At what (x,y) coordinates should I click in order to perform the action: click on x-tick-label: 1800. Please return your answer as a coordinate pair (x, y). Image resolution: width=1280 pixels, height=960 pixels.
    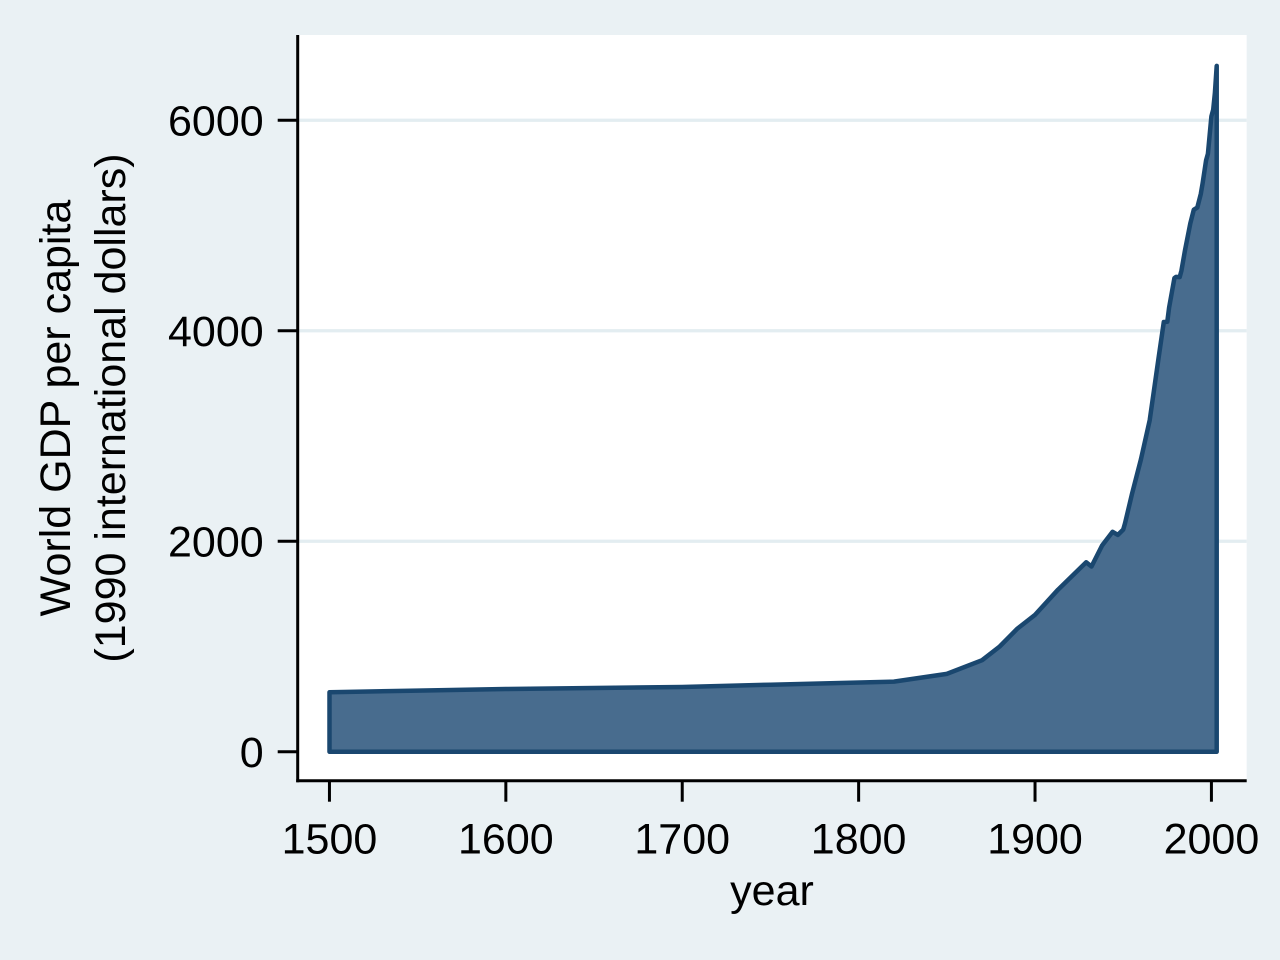
    Looking at the image, I should click on (859, 840).